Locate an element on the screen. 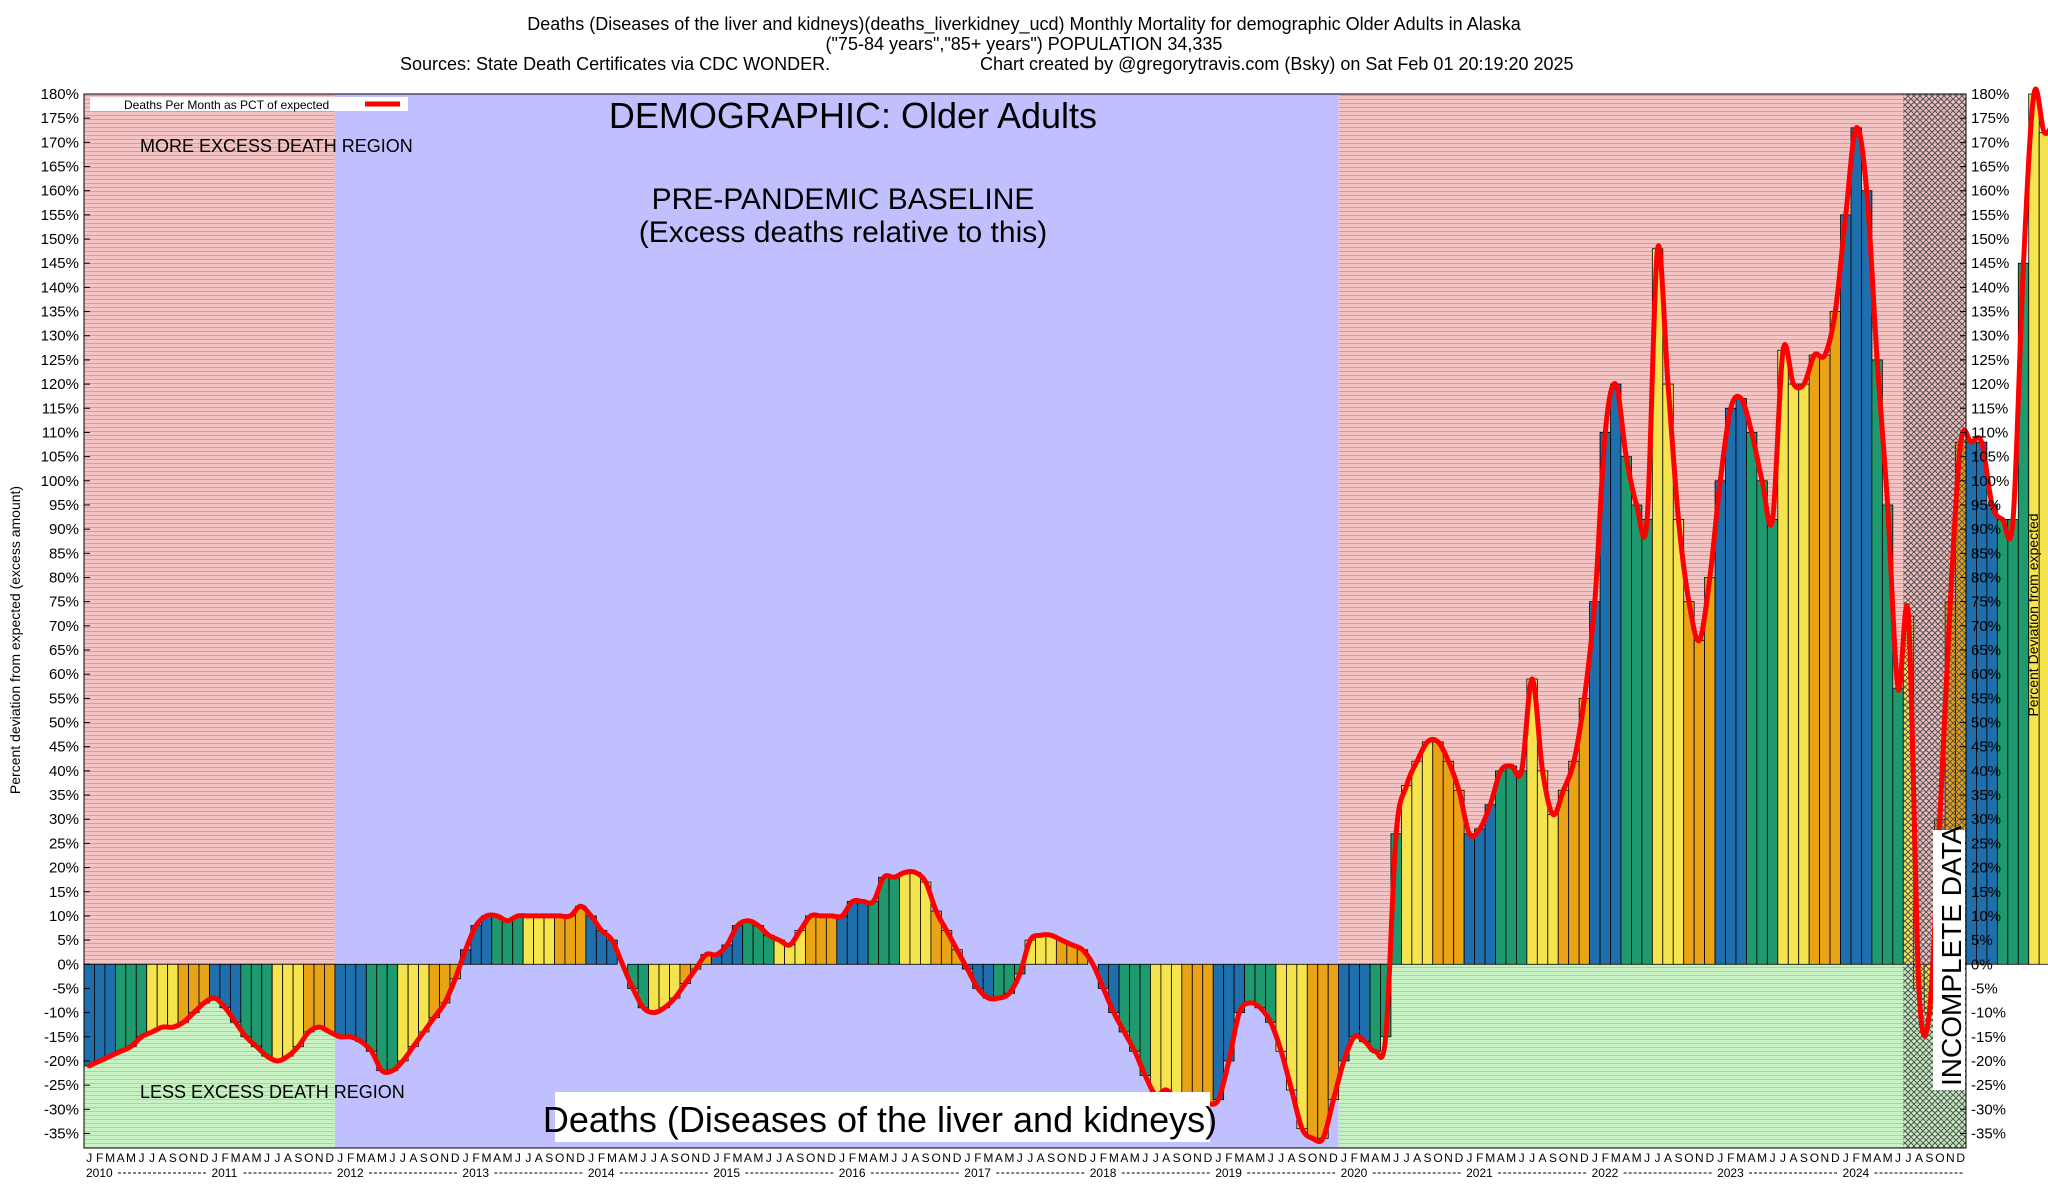 This screenshot has width=2048, height=1200. y-tick-label-left: 180% is located at coordinates (60, 94).